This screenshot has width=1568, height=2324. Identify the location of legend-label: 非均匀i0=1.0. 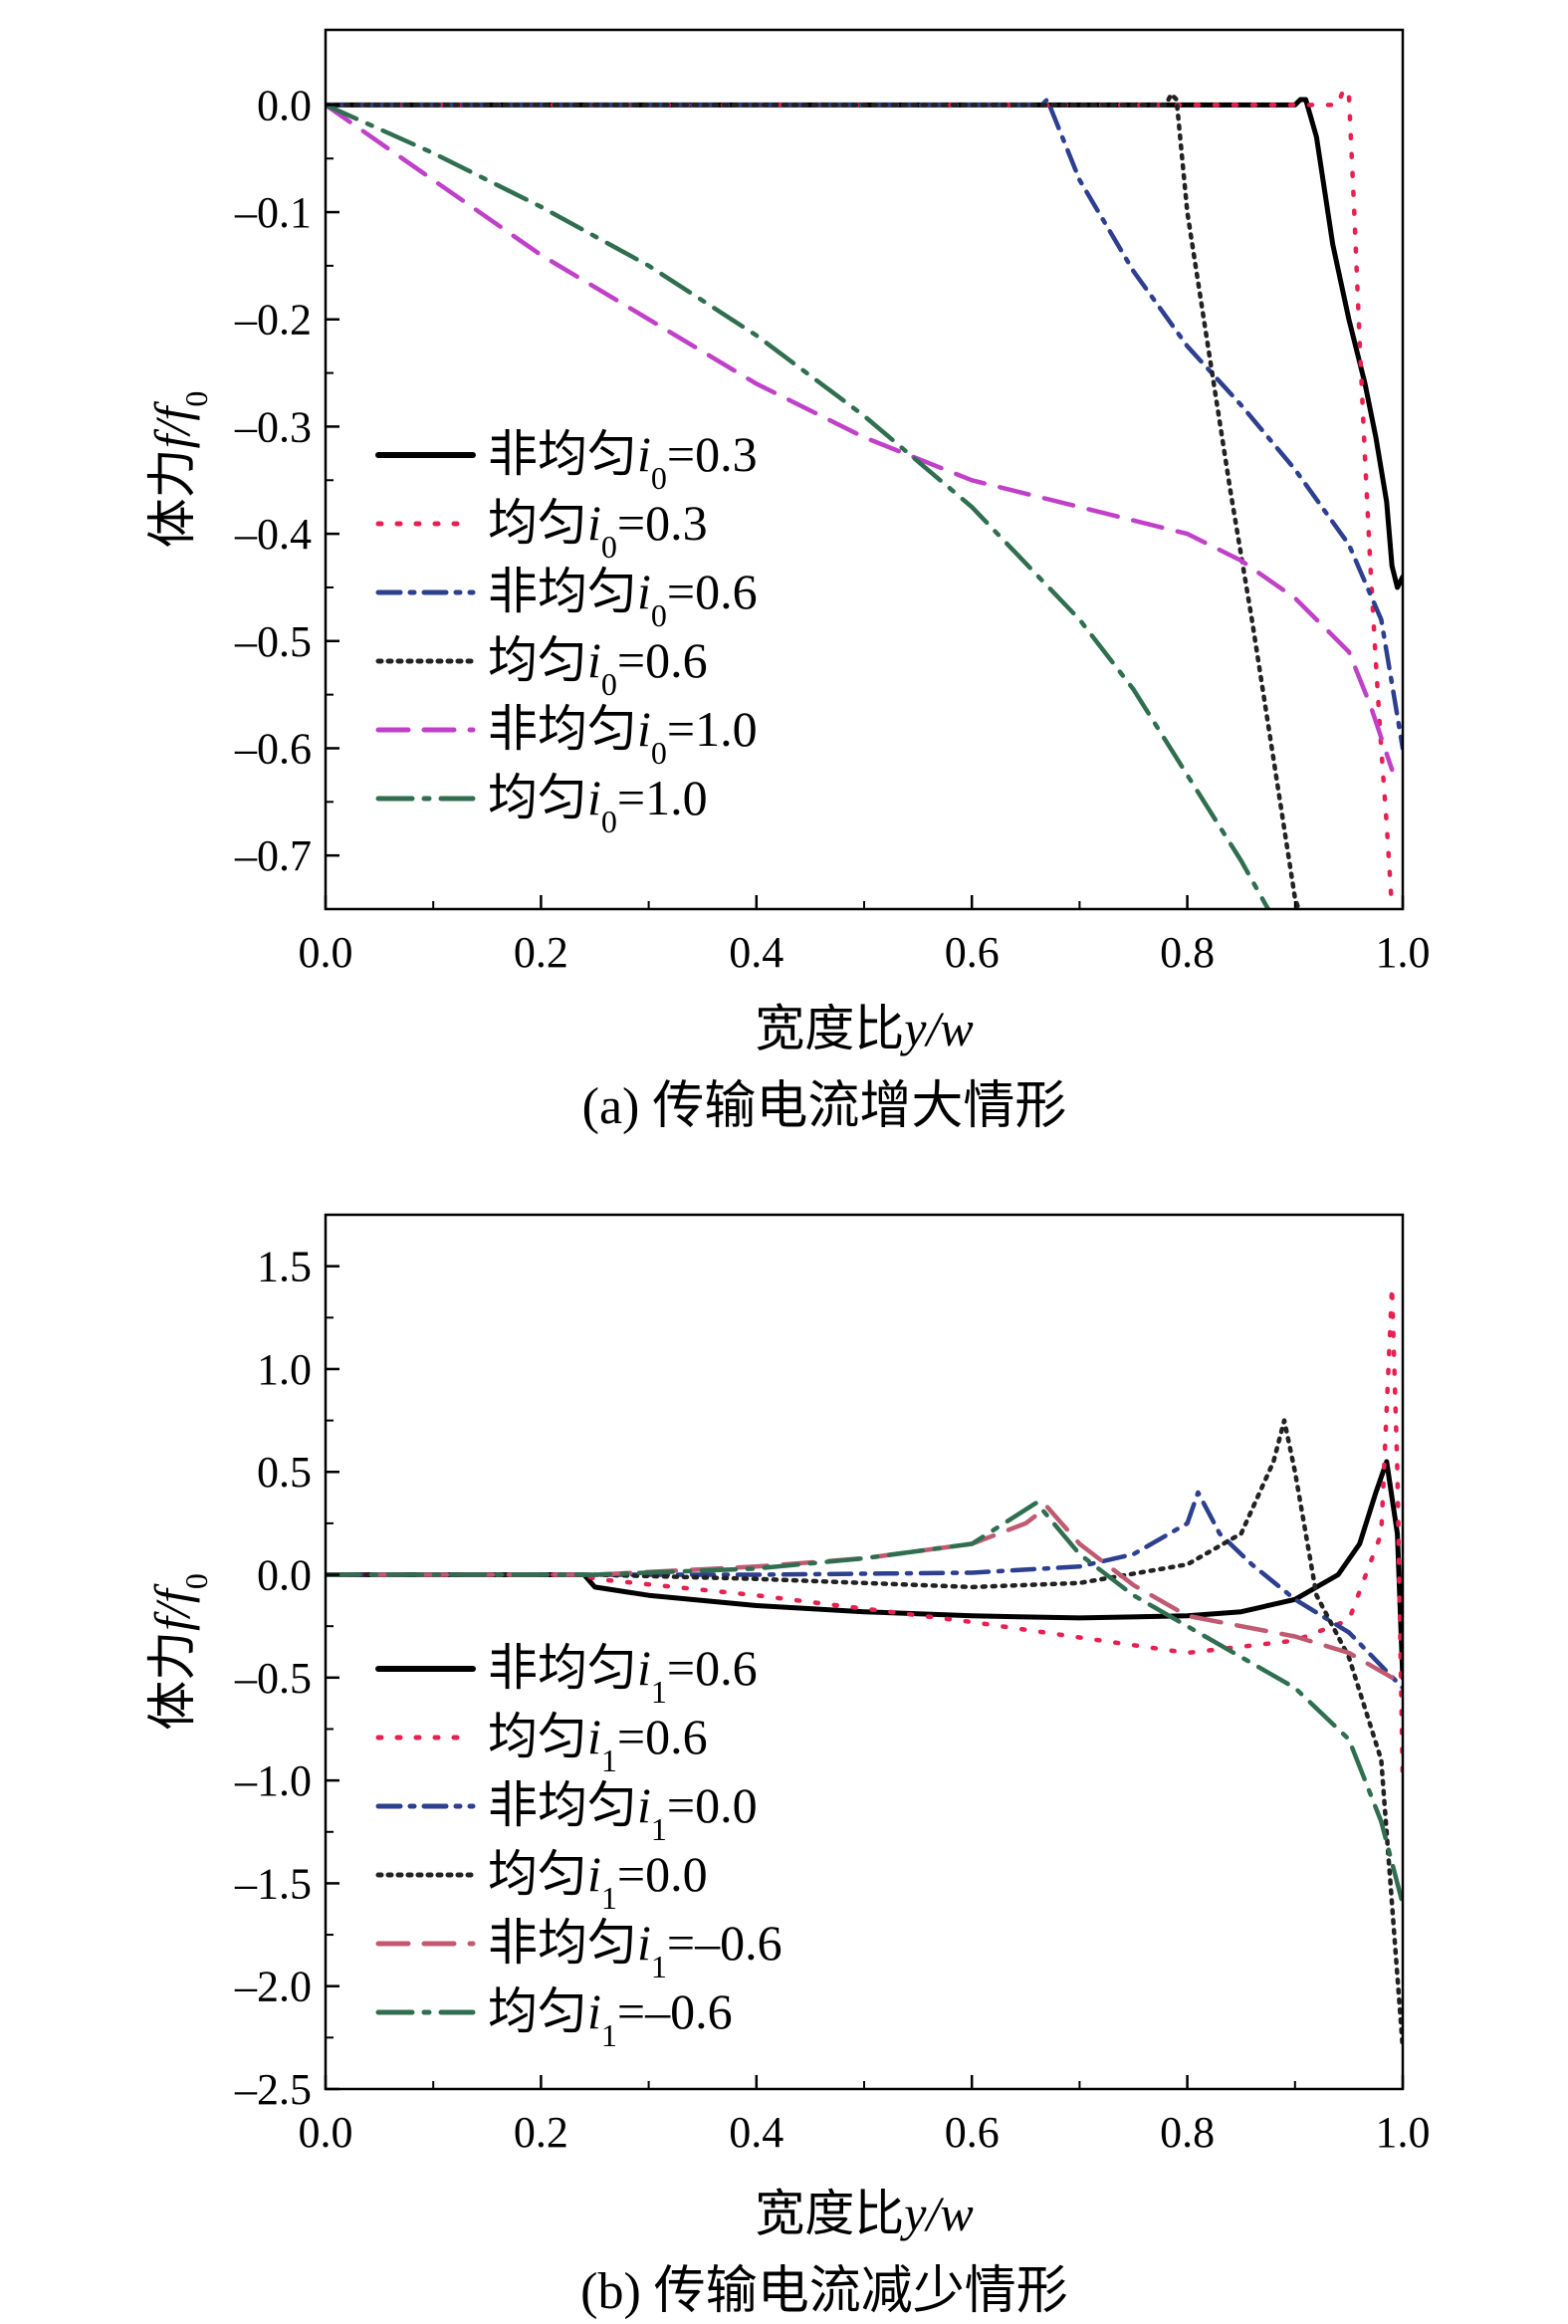
(623, 736).